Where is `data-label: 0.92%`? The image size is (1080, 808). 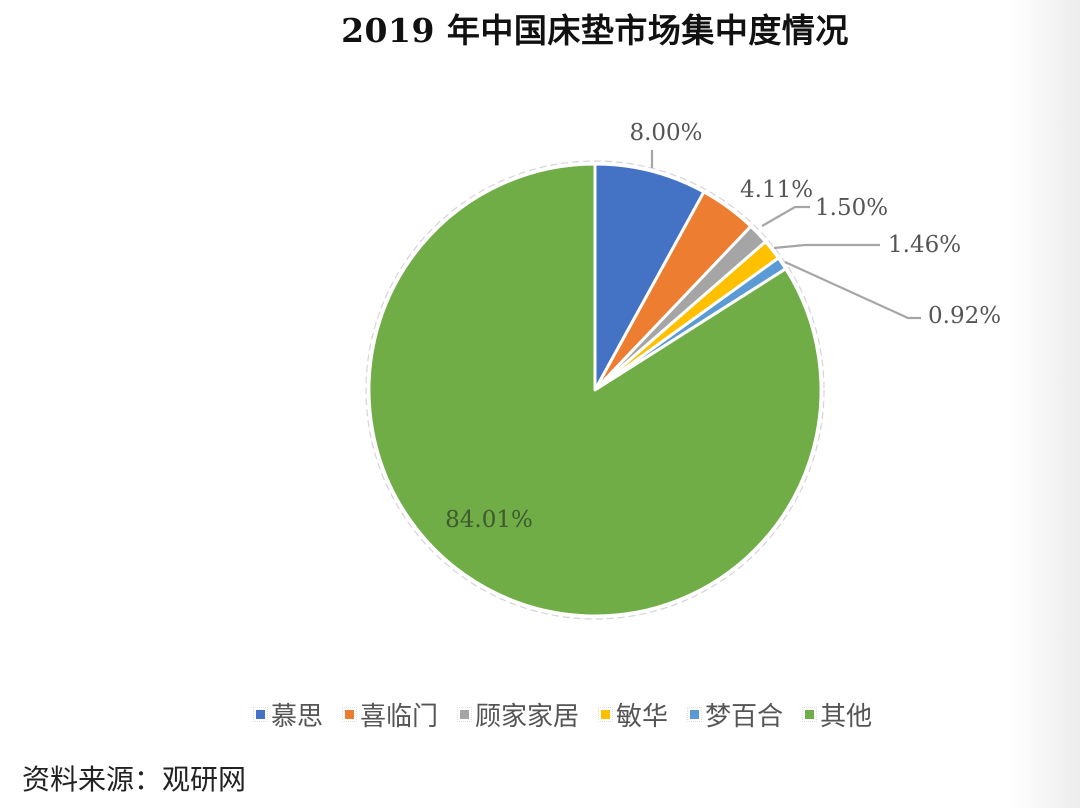
data-label: 0.92% is located at coordinates (964, 316).